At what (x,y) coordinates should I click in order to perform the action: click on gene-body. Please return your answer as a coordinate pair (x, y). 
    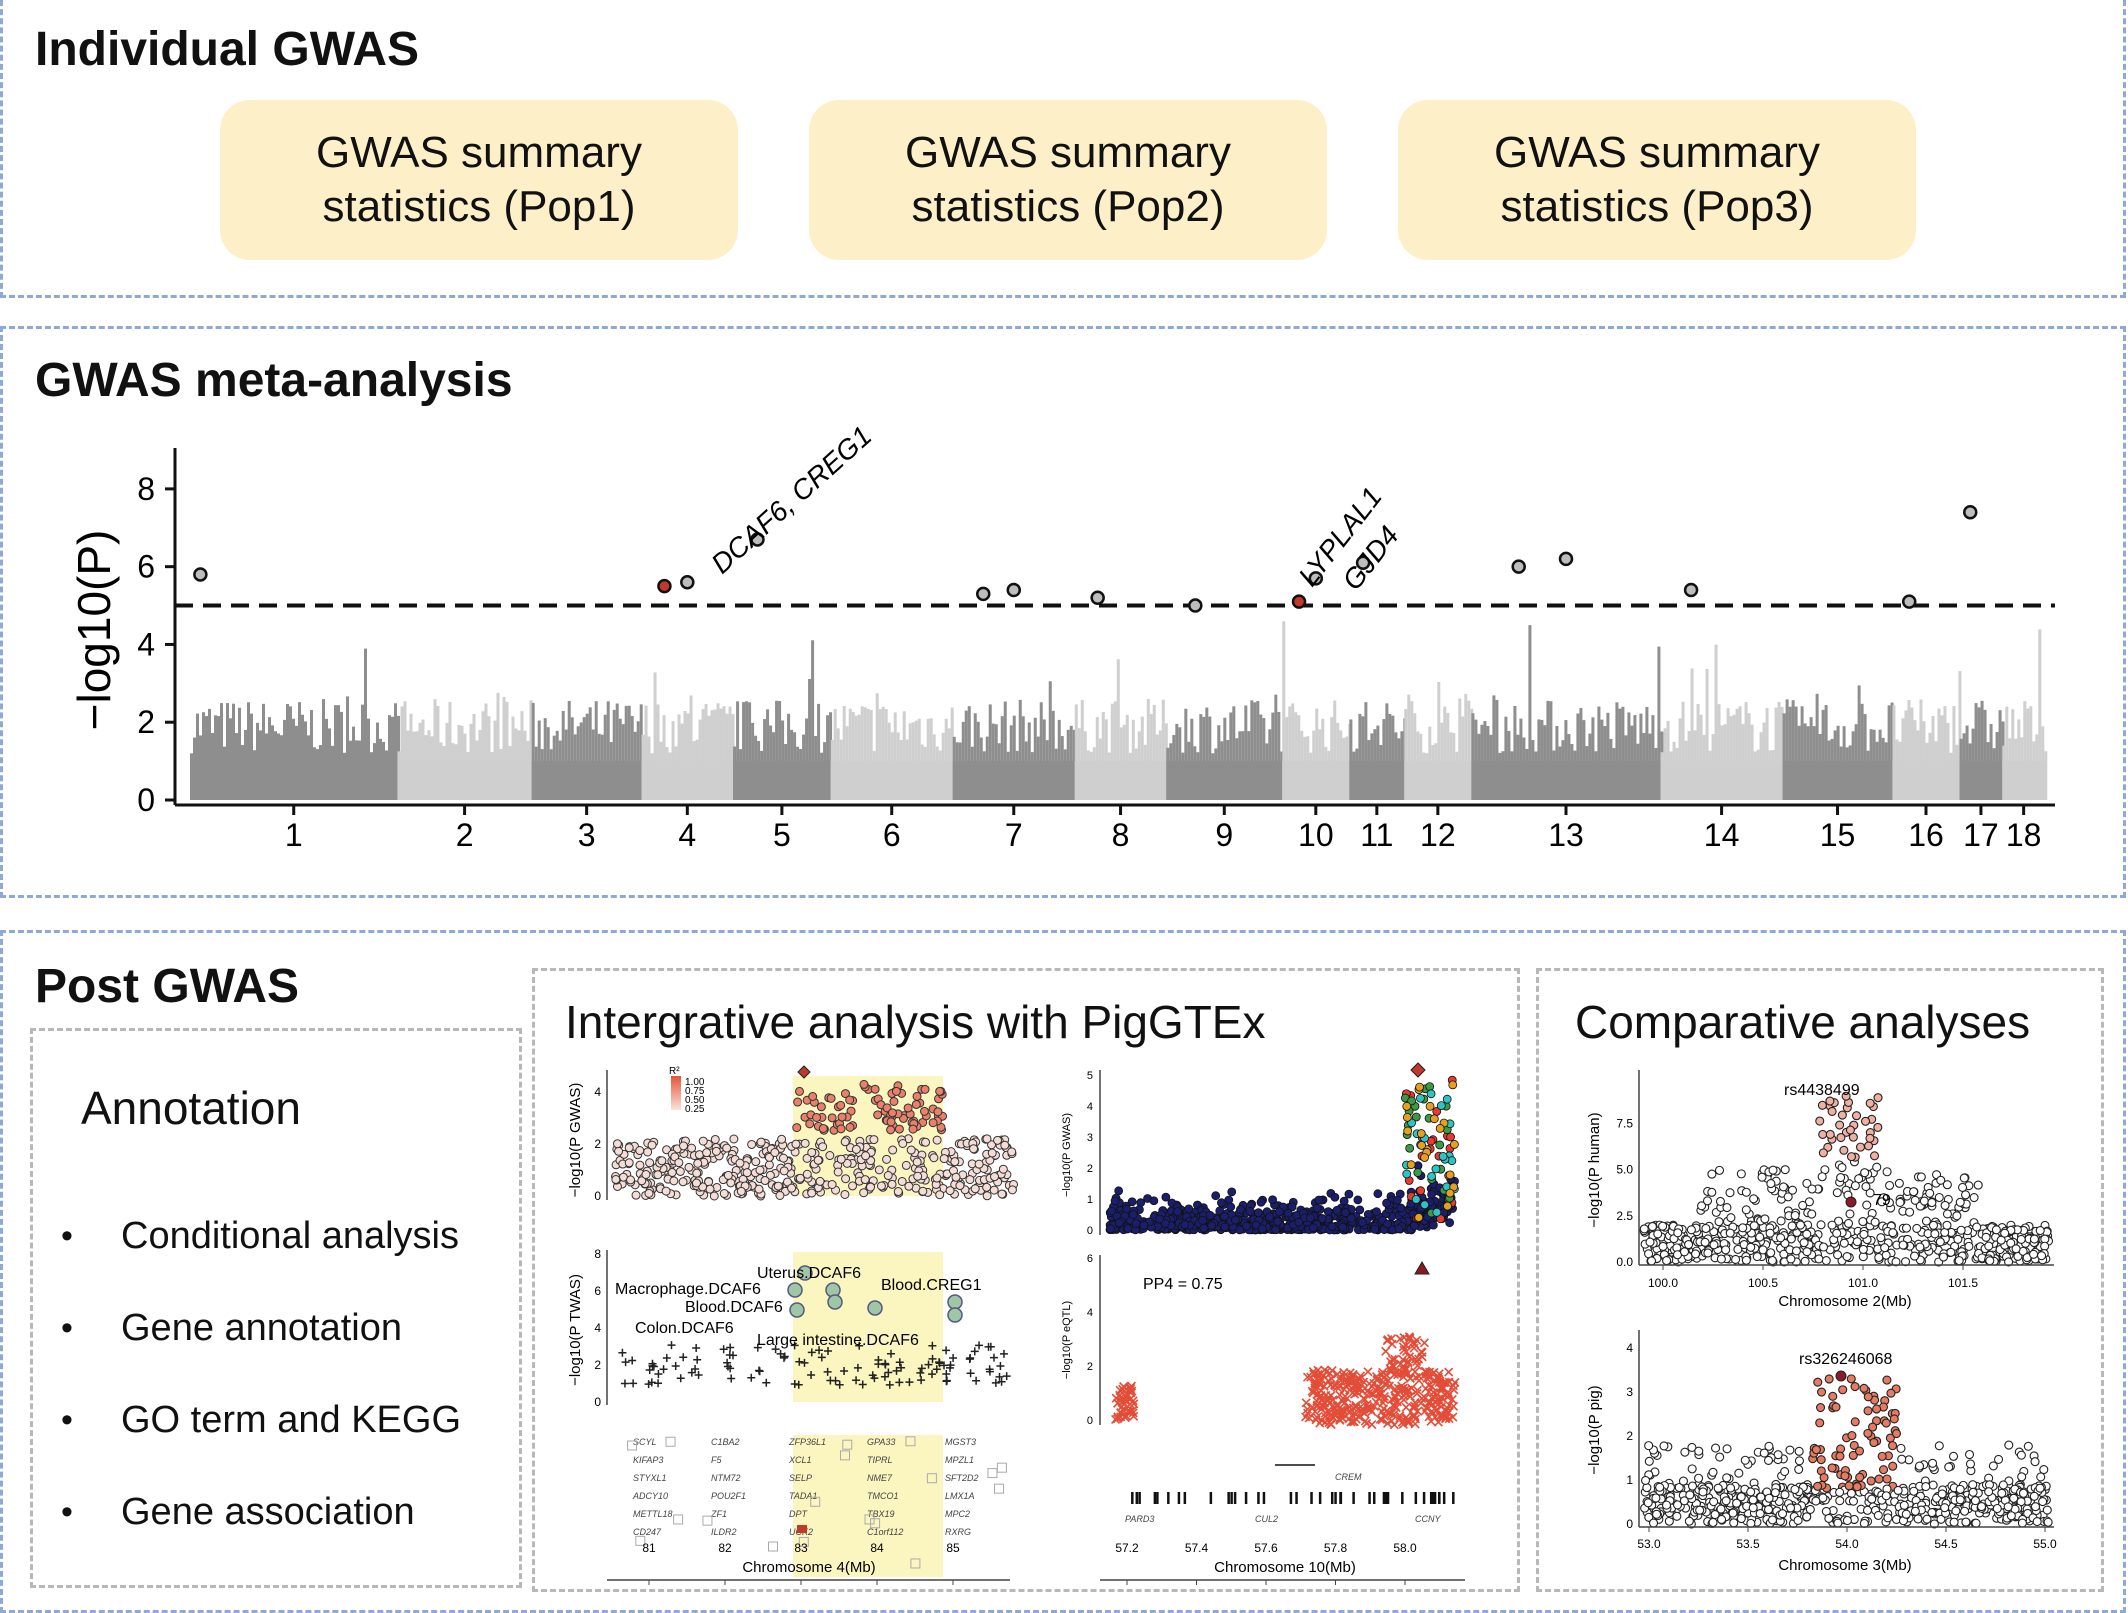
    Looking at the image, I should click on (845, 1455).